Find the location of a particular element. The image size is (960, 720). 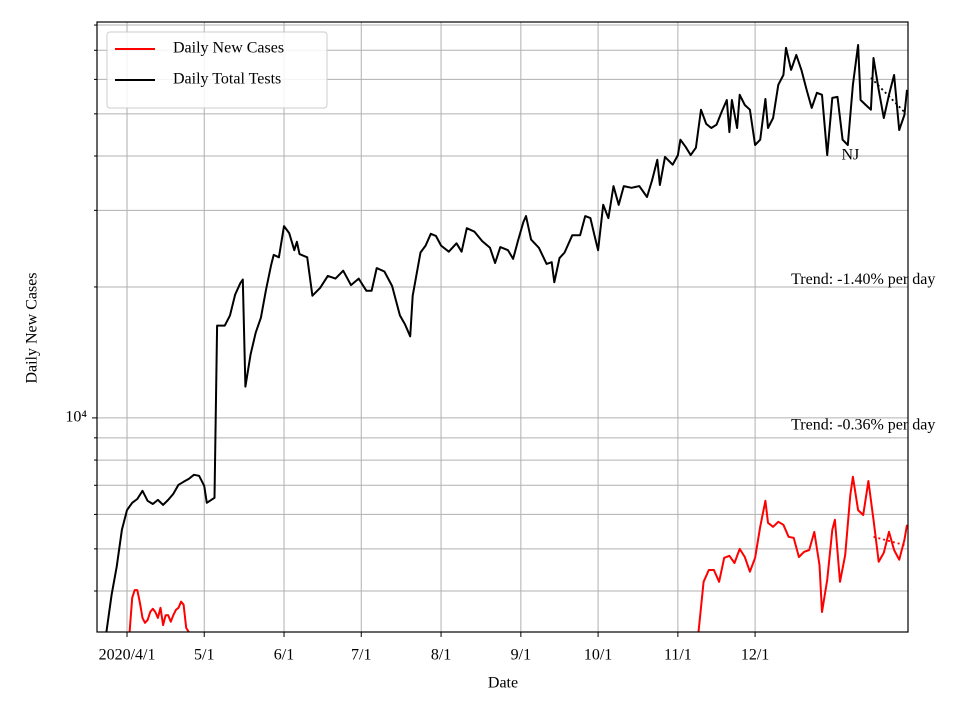

y-tick-label: 10⁴ is located at coordinates (76, 417).